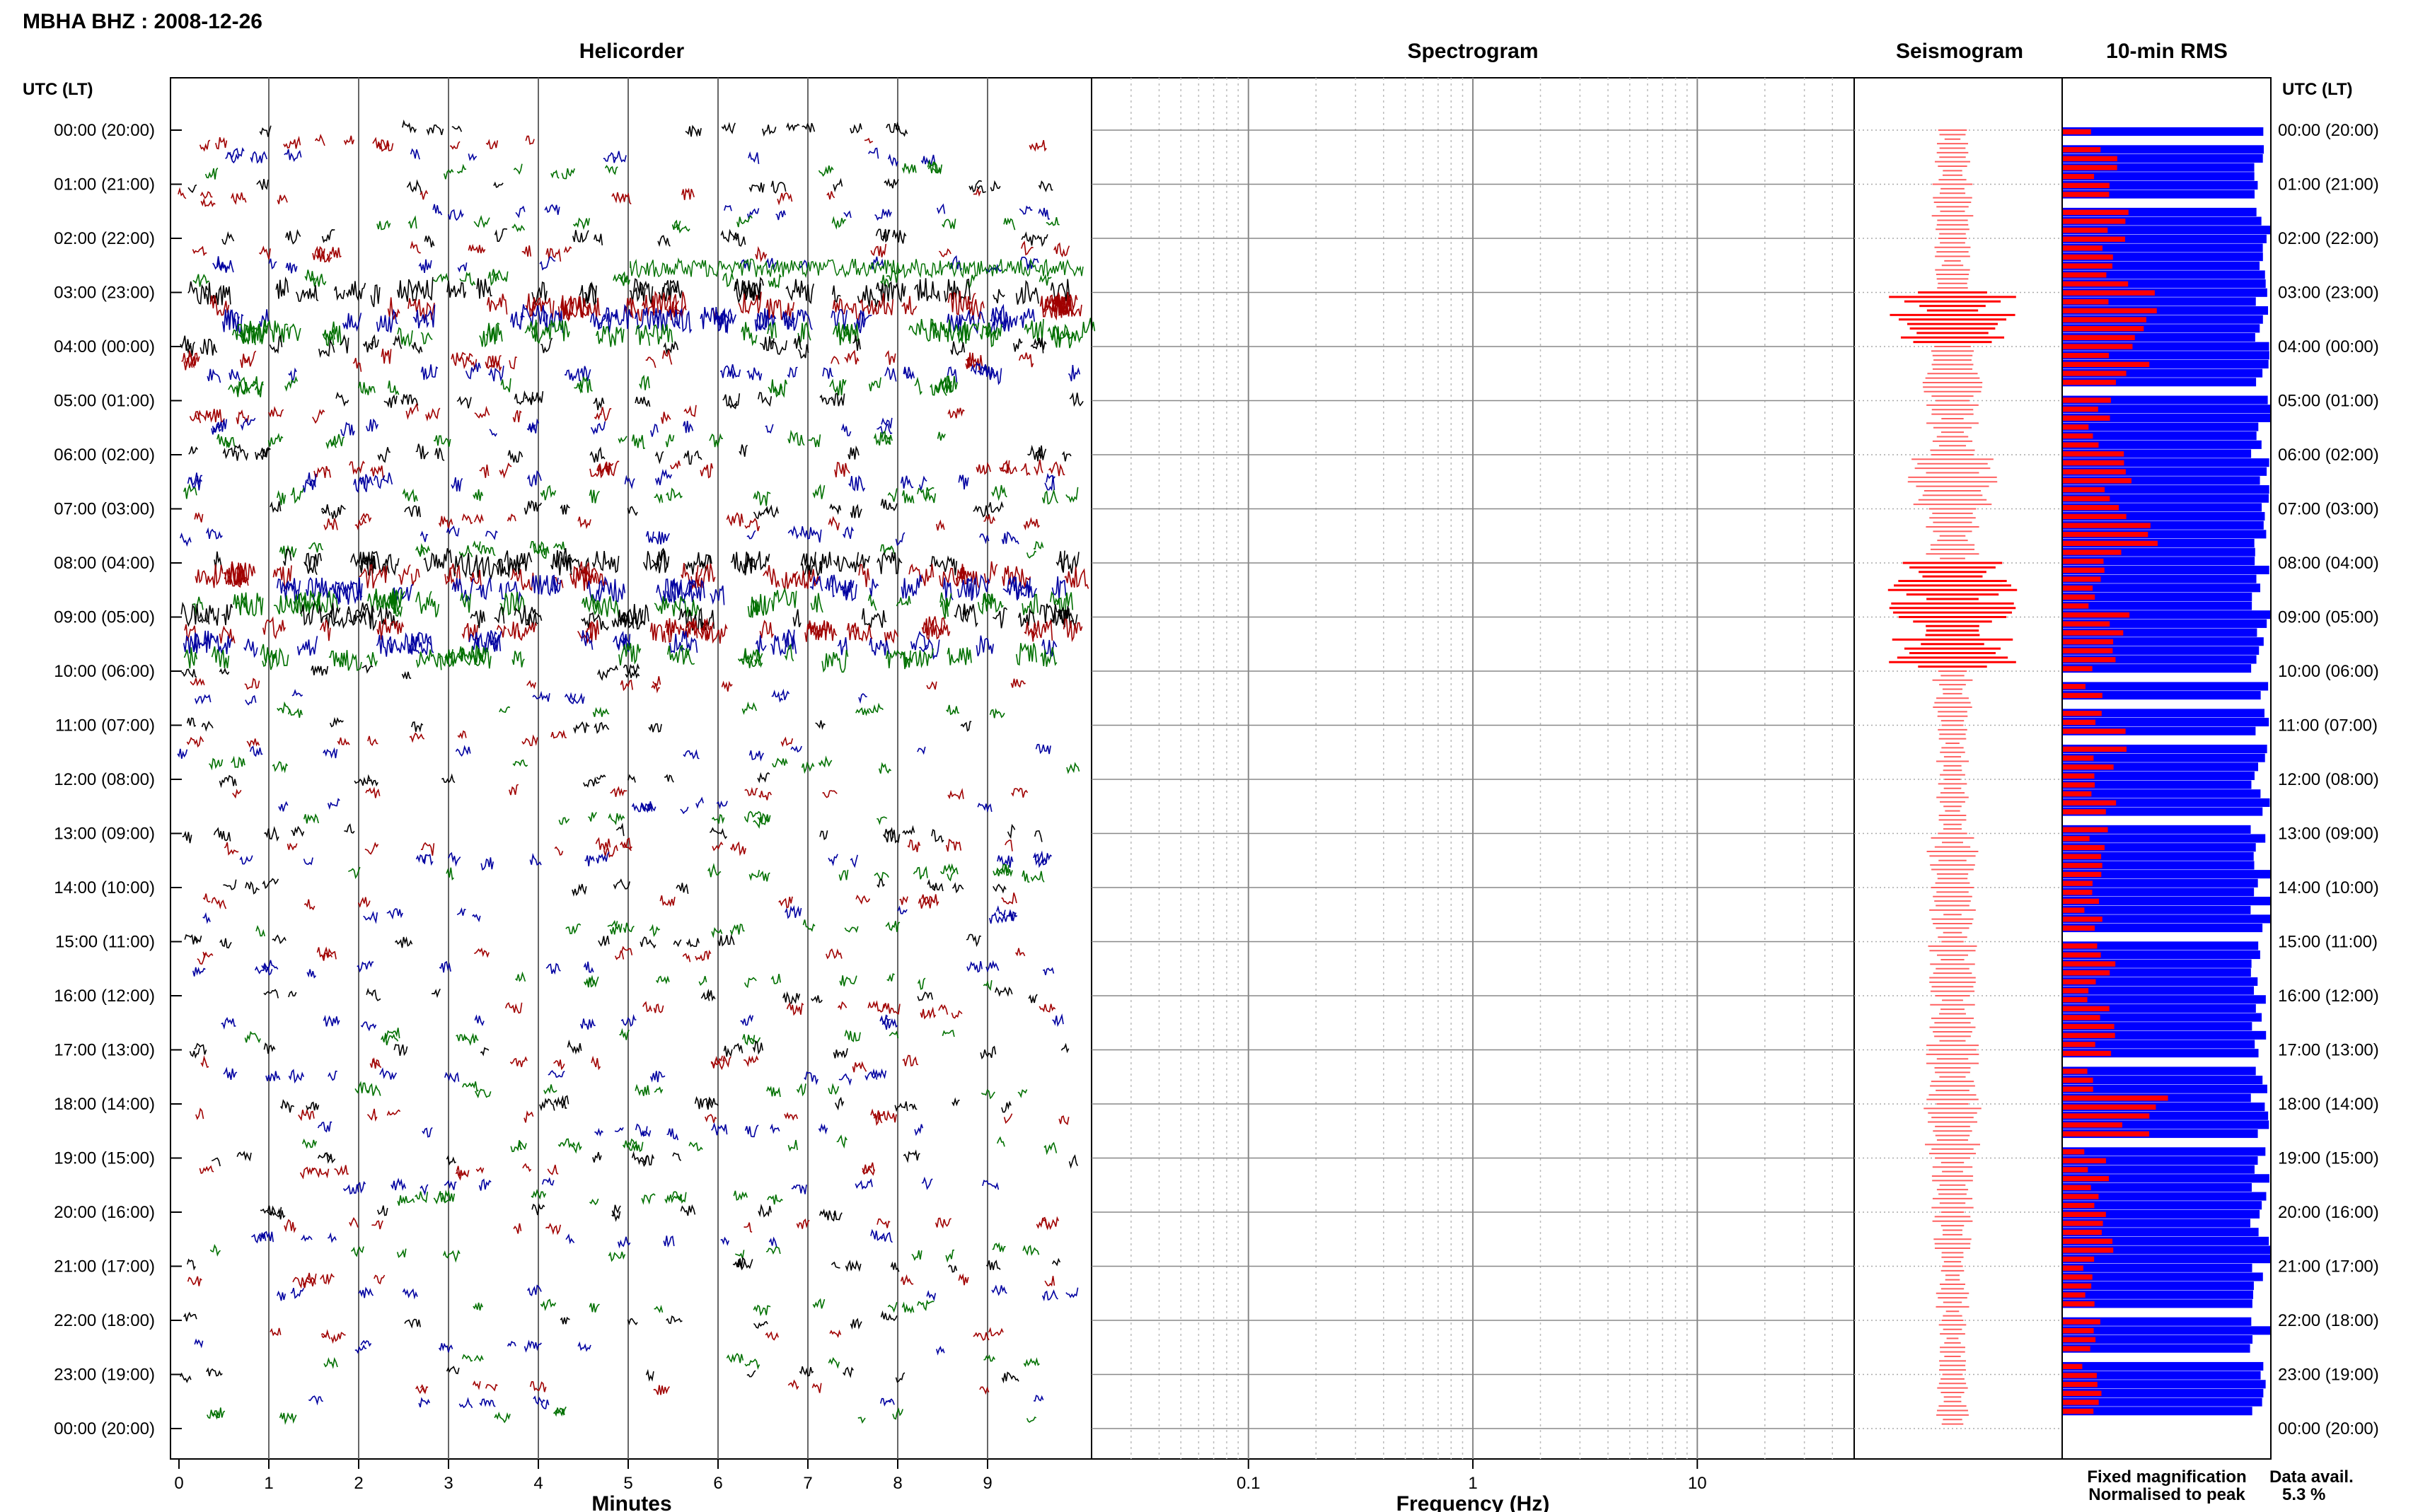  What do you see at coordinates (2328, 455) in the screenshot?
I see `hour-label-right: 06:00 (02:00)` at bounding box center [2328, 455].